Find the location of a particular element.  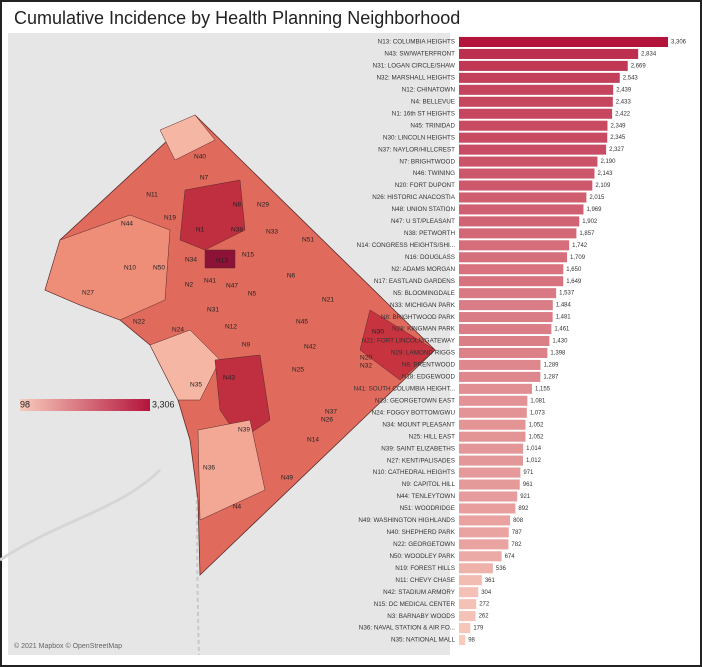

bar-category-label: N44: TENLEYTOWN is located at coordinates (425, 496).